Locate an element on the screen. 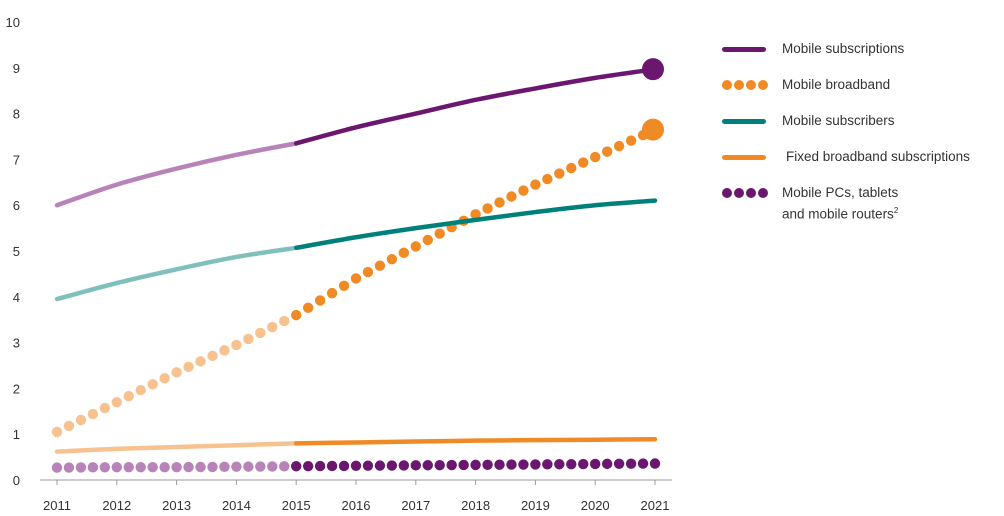 This screenshot has width=1004, height=516. series-line-historical is located at coordinates (176, 174).